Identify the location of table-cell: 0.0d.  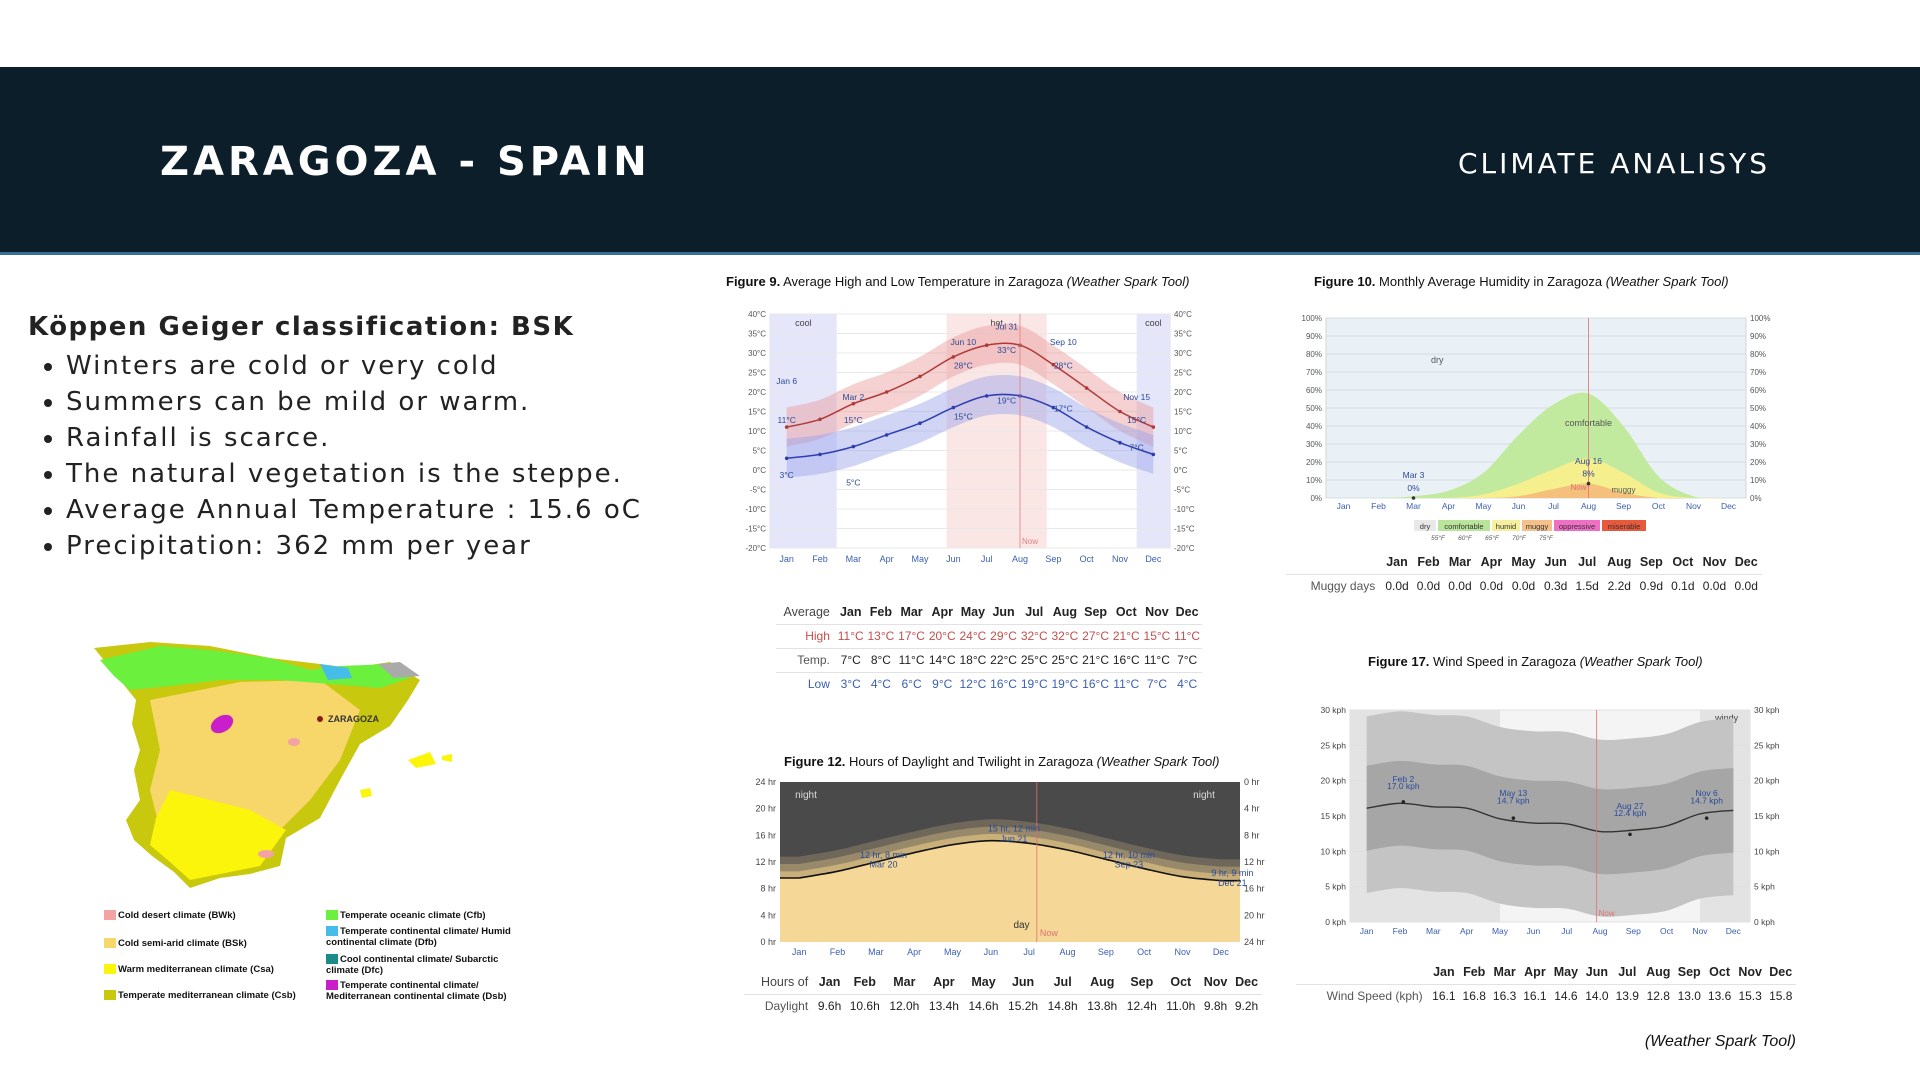
(1523, 585).